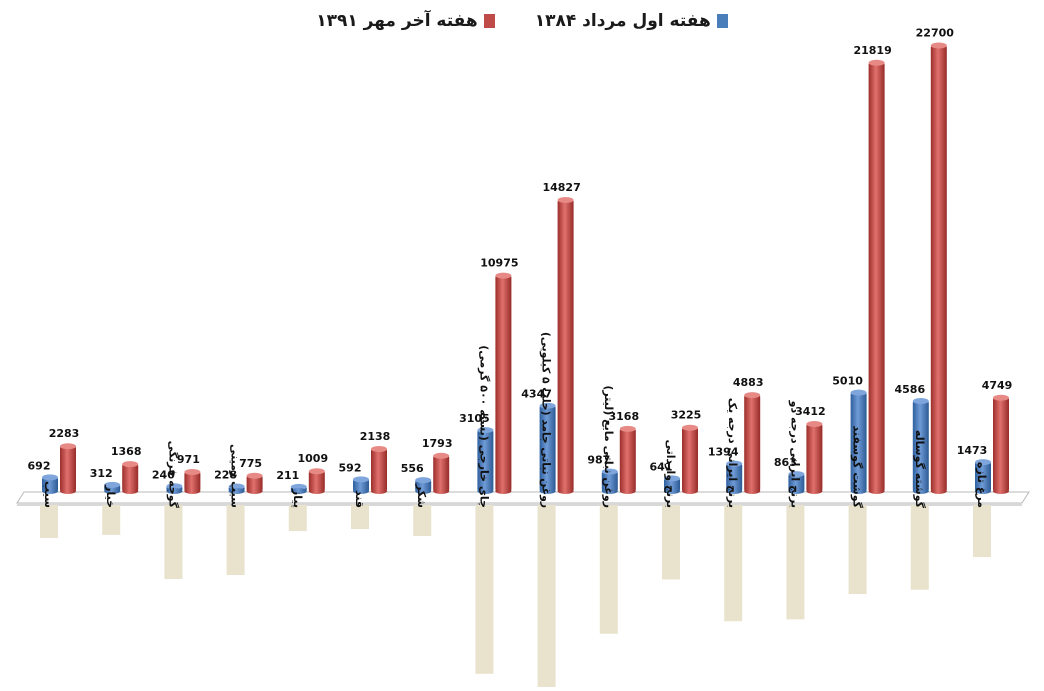 The image size is (1044, 691). Describe the element at coordinates (794, 454) in the screenshot. I see `category-label-text-12: برنج ایرانی درجه دو` at that location.